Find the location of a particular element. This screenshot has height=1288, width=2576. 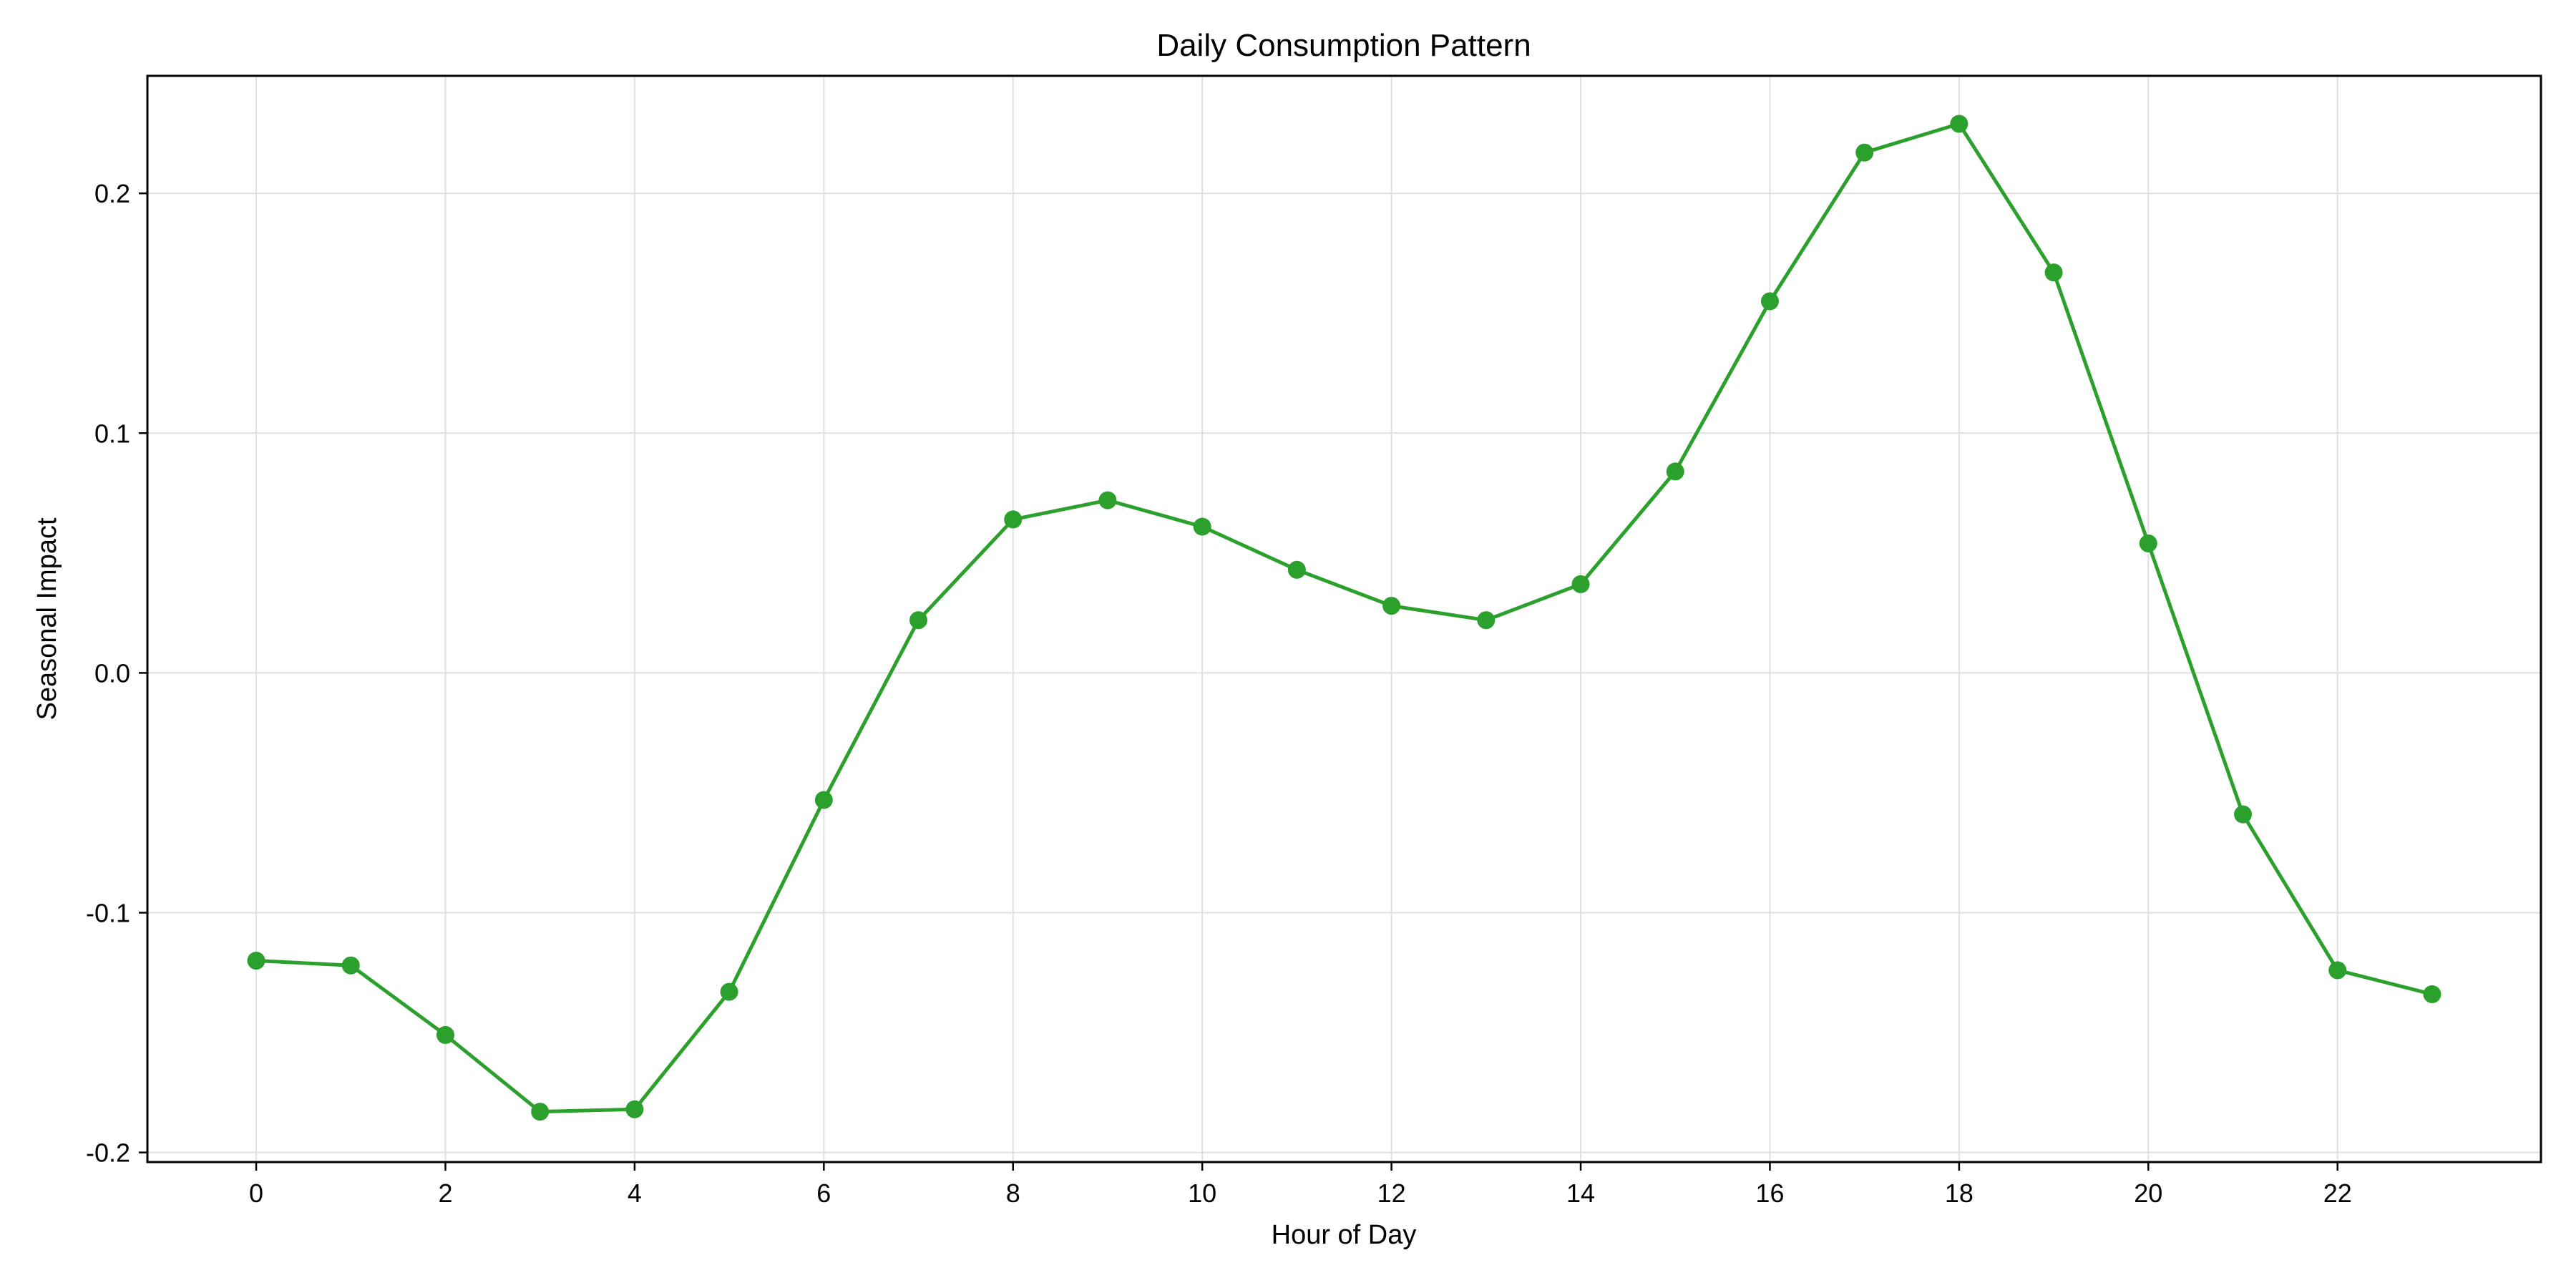

y-axis: -0.2 -0.1 0.0 0.1 0.2 is located at coordinates (116, 673).